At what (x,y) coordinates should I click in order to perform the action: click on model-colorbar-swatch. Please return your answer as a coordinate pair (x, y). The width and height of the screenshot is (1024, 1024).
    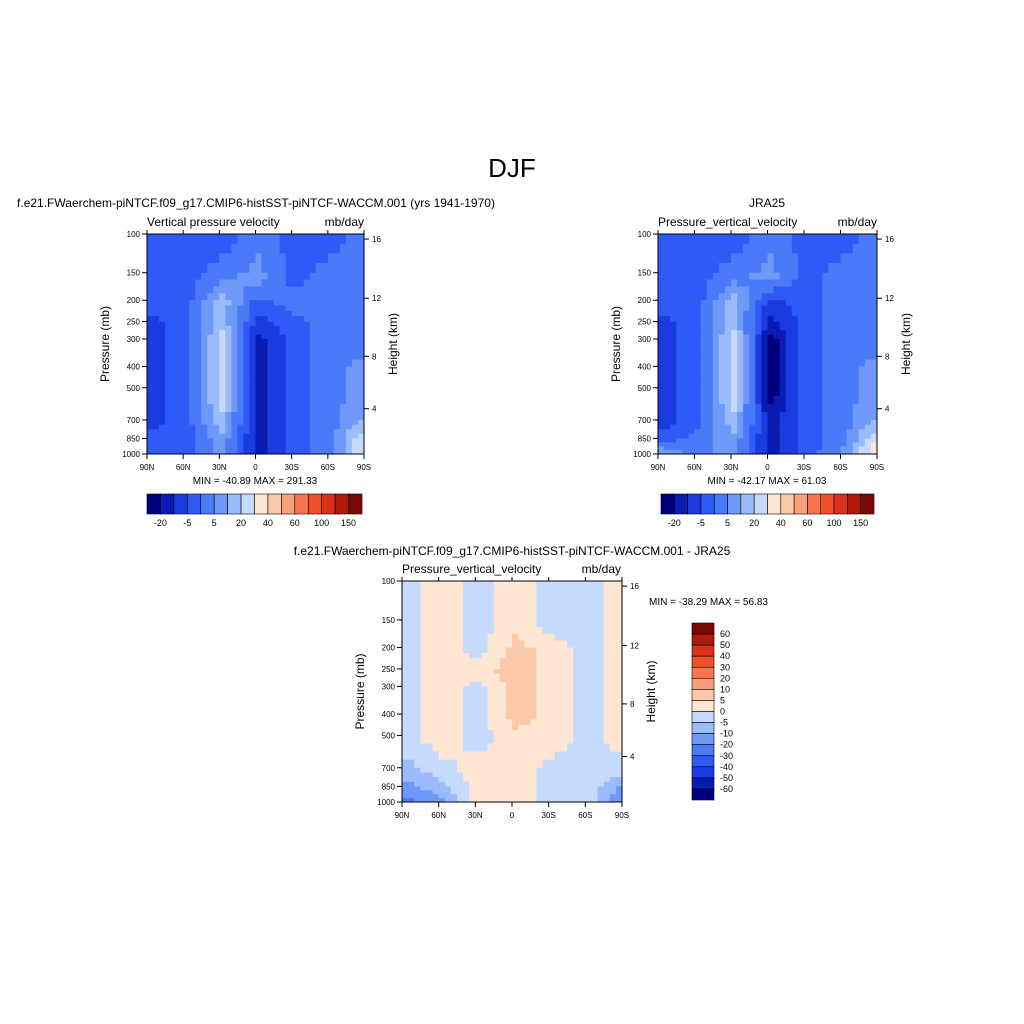
    Looking at the image, I should click on (247, 504).